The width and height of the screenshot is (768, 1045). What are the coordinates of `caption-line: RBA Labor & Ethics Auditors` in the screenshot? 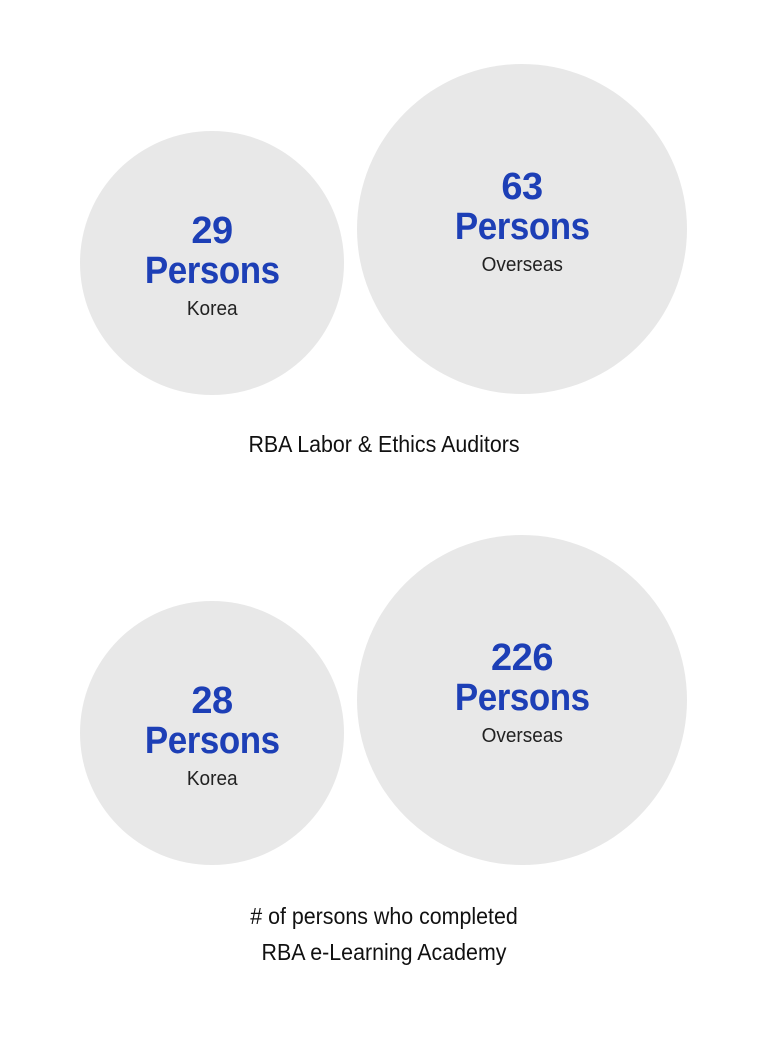 It's located at (384, 444).